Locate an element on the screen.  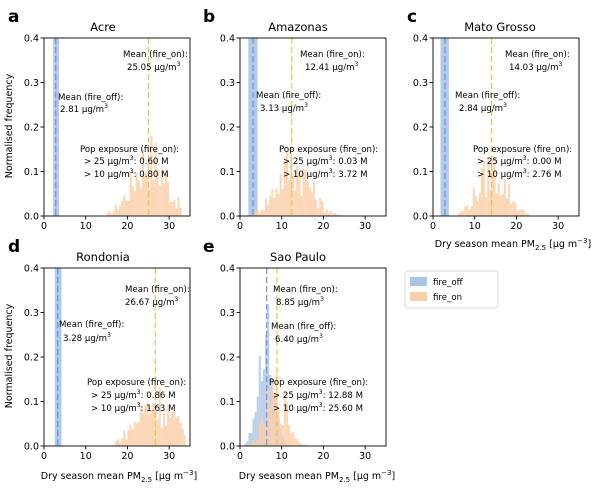
x-tick-label: 30 is located at coordinates (365, 456).